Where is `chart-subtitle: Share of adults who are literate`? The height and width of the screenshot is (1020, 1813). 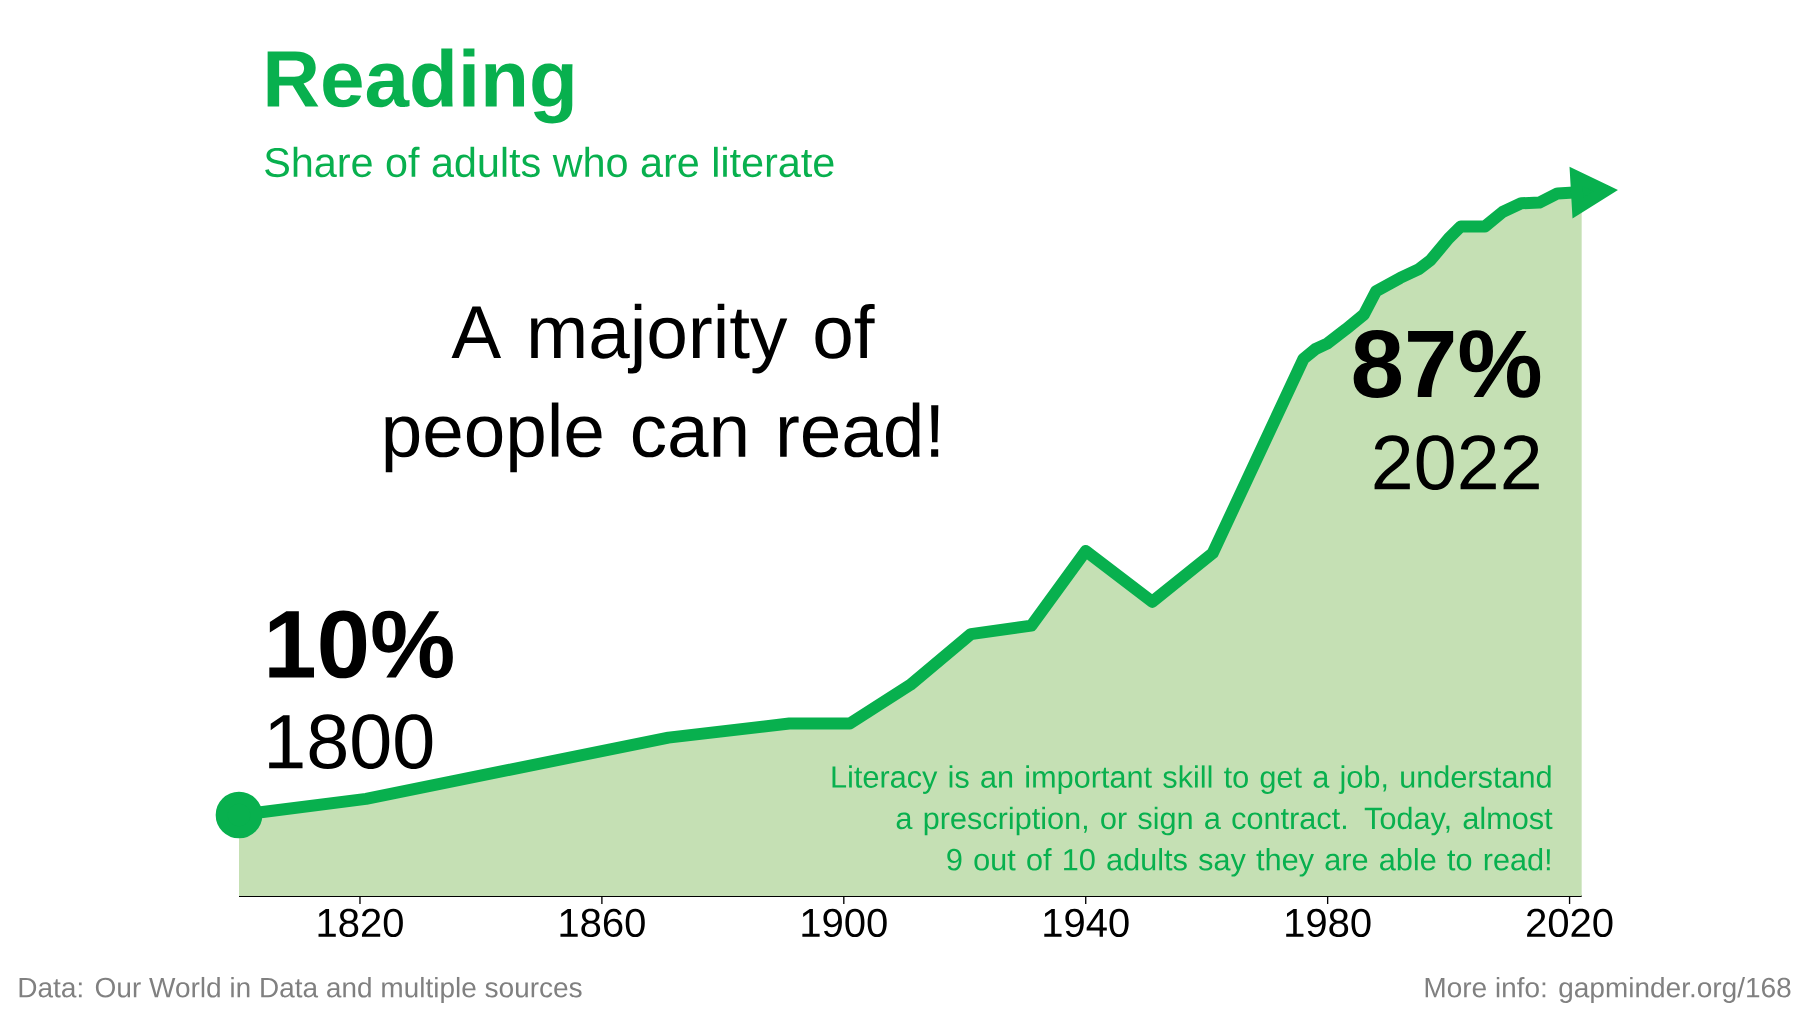
chart-subtitle: Share of adults who are literate is located at coordinates (549, 162).